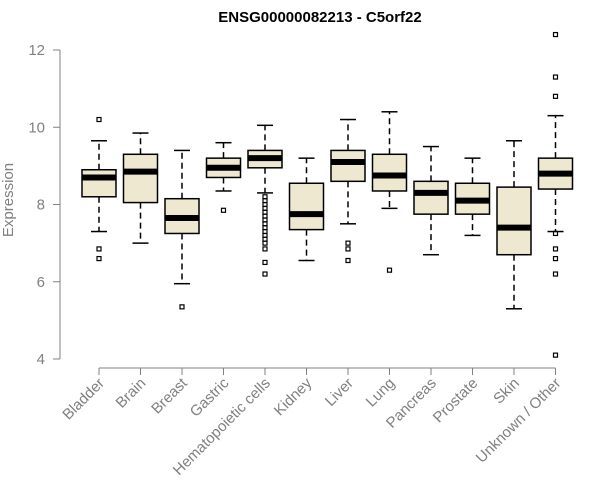 Image resolution: width=600 pixels, height=500 pixels. I want to click on box-breast, so click(182, 229).